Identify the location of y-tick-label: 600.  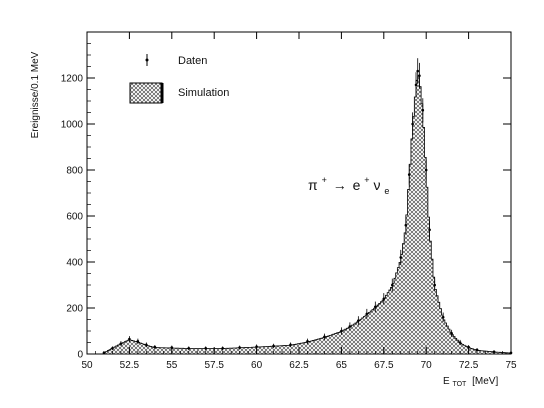
(74, 217).